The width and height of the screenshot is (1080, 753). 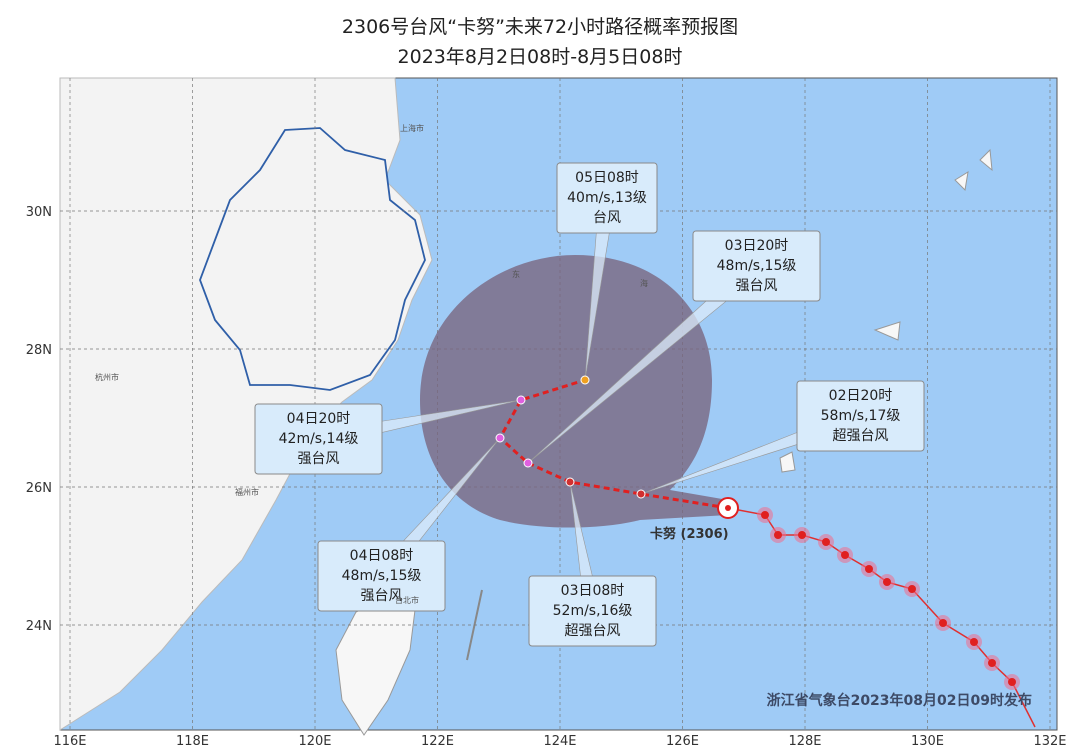 What do you see at coordinates (247, 492) in the screenshot?
I see `place-label: 福州市` at bounding box center [247, 492].